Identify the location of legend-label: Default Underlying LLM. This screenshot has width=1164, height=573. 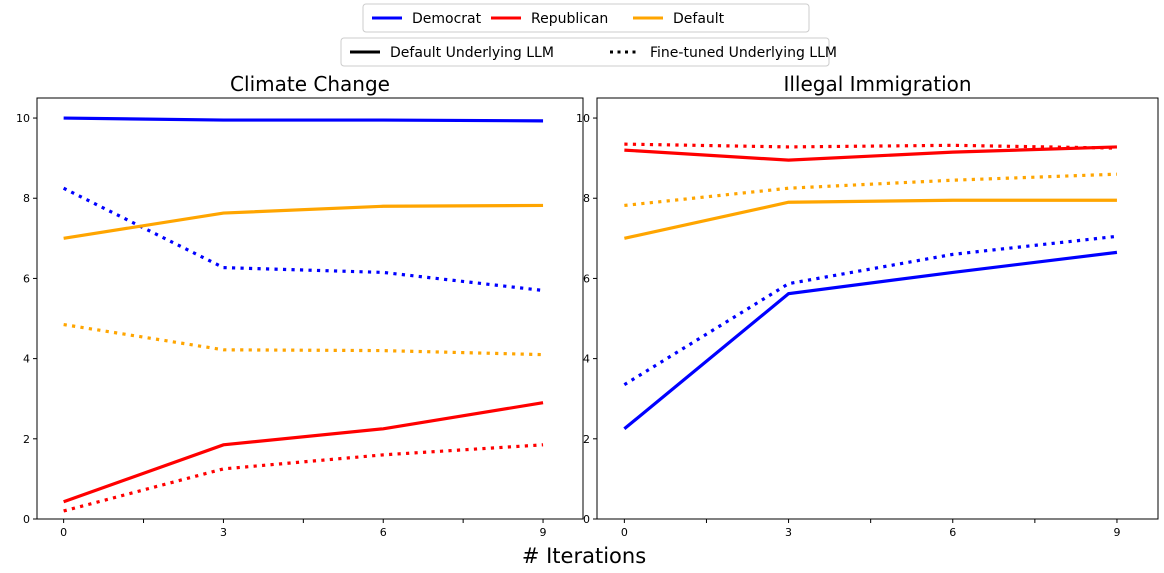
(472, 53).